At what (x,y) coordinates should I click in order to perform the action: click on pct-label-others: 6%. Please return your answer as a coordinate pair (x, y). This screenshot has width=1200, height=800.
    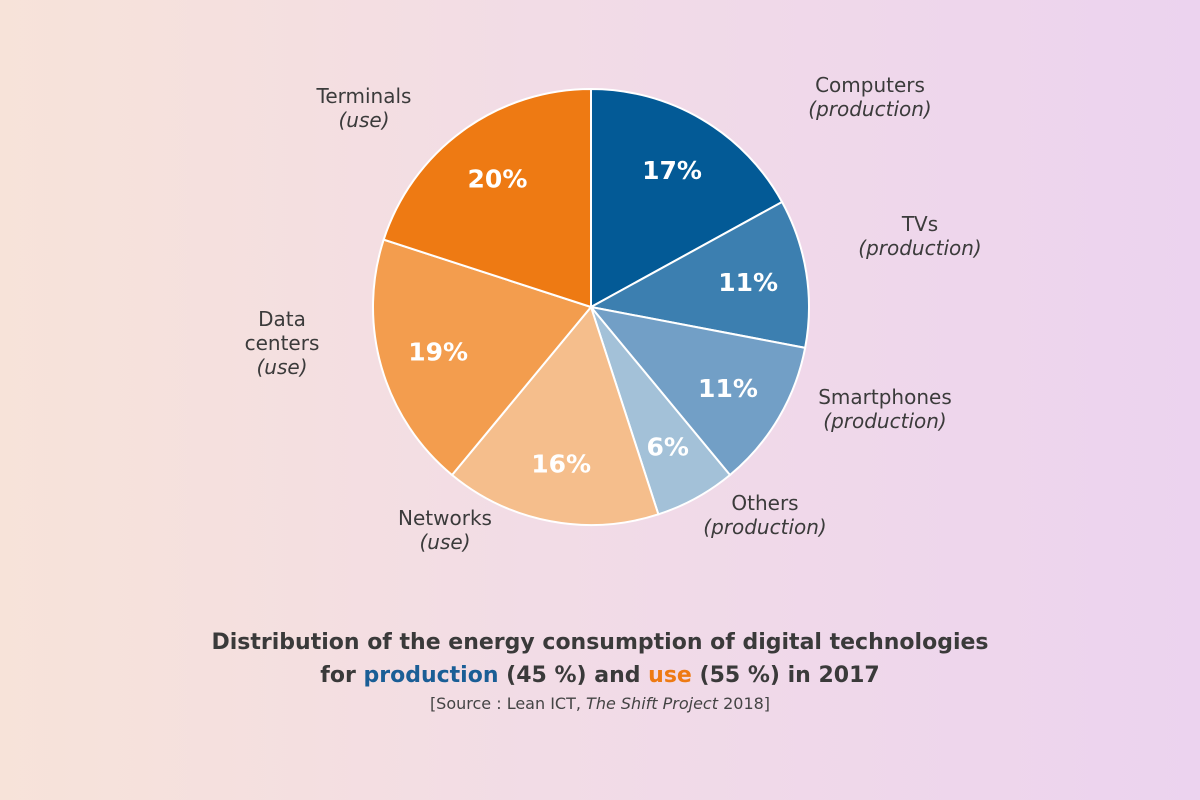
    Looking at the image, I should click on (667, 446).